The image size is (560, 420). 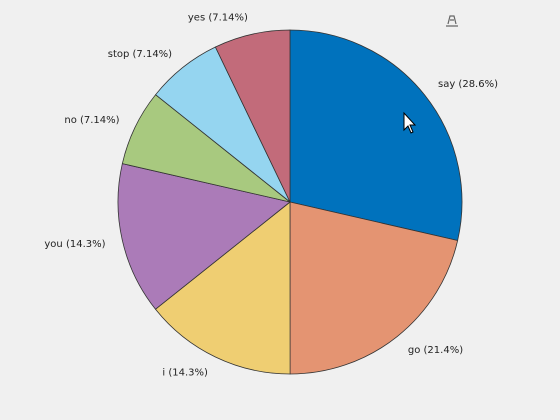 I want to click on slice-label: no (7.14%), so click(x=91, y=120).